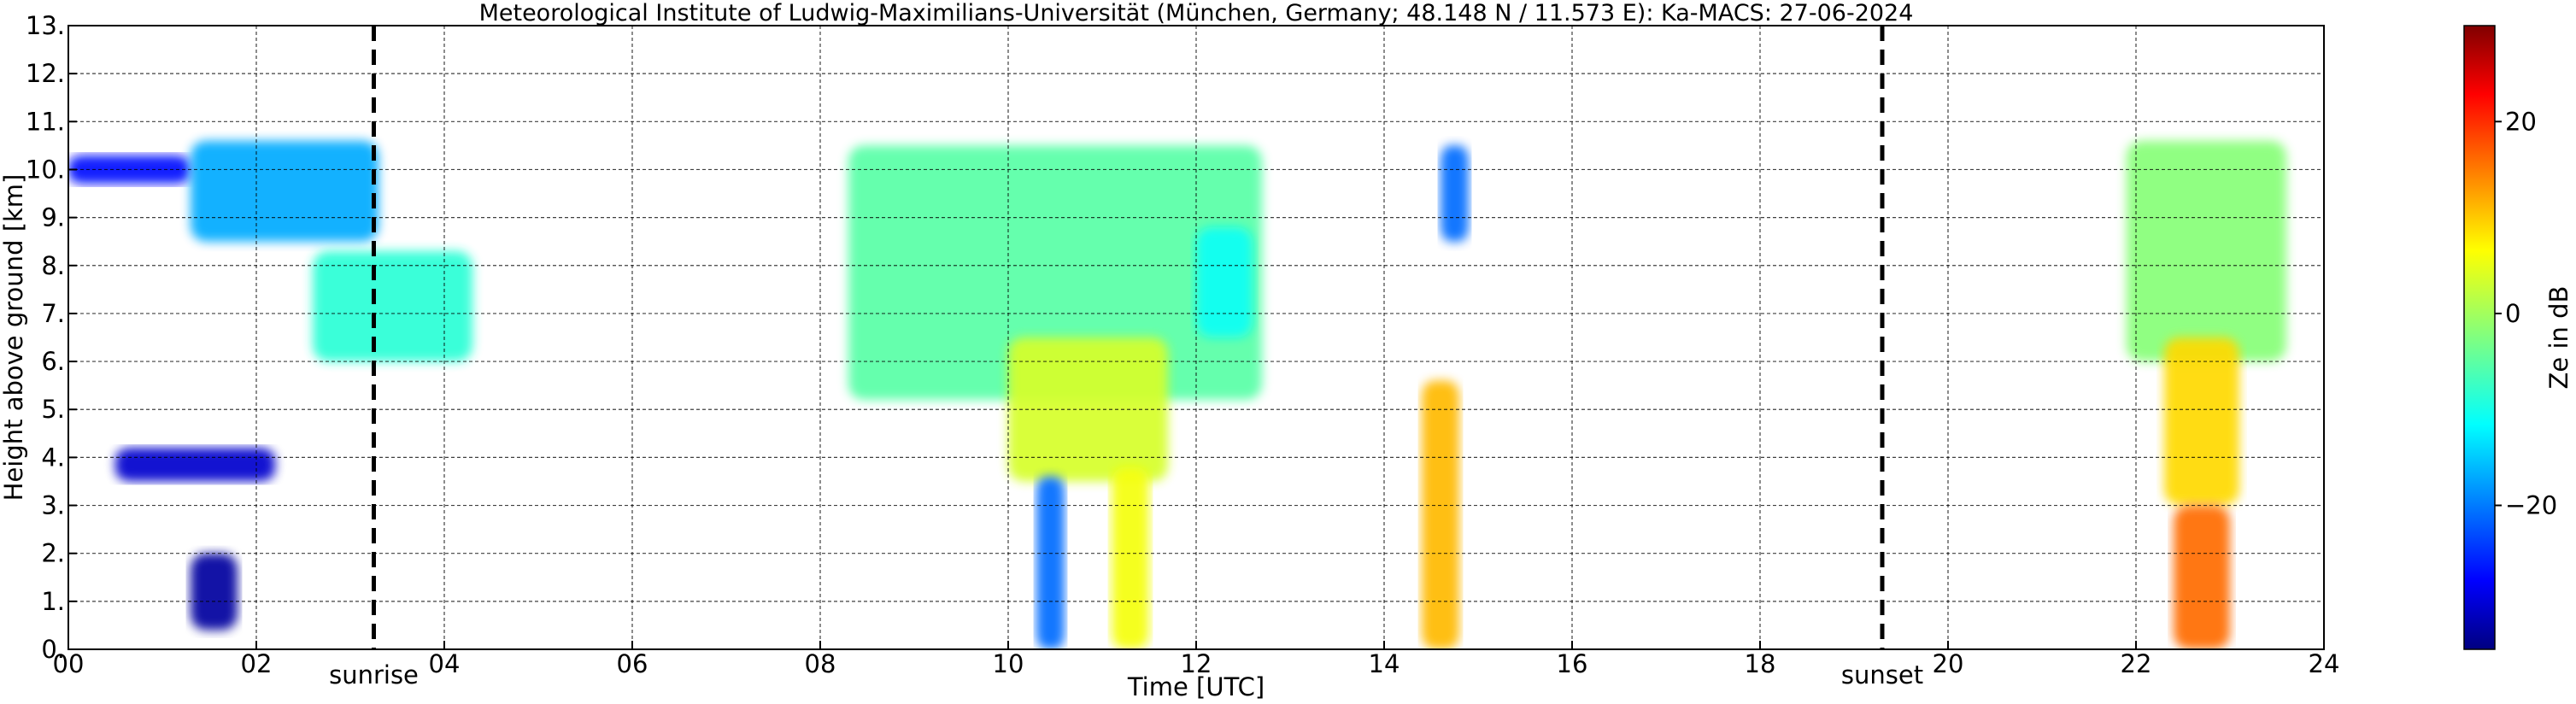  Describe the element at coordinates (53, 361) in the screenshot. I see `y-tick-label: 6.` at that location.